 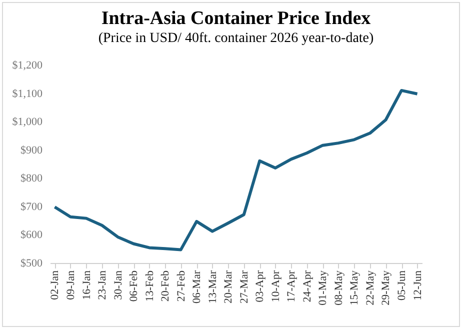 What do you see at coordinates (86, 285) in the screenshot?
I see `x-tick-label: 16-Jan` at bounding box center [86, 285].